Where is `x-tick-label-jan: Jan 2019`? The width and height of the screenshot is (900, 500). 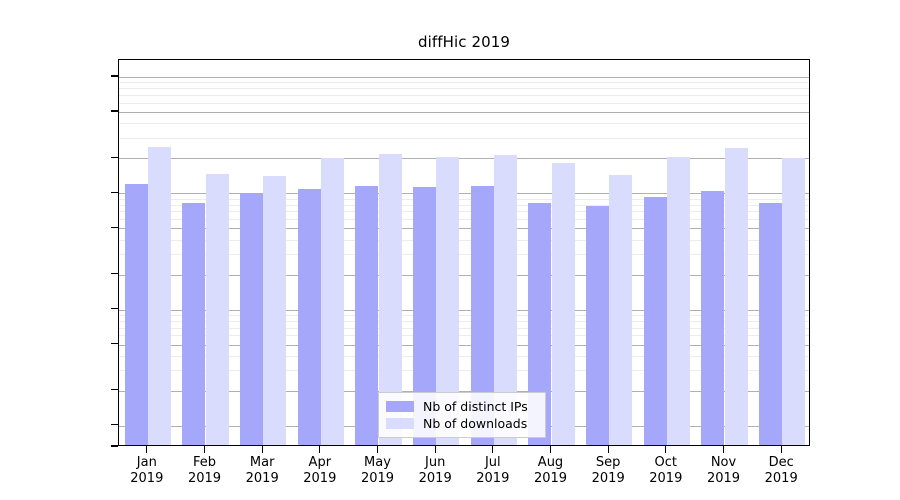
x-tick-label-jan: Jan 2019 is located at coordinates (147, 471).